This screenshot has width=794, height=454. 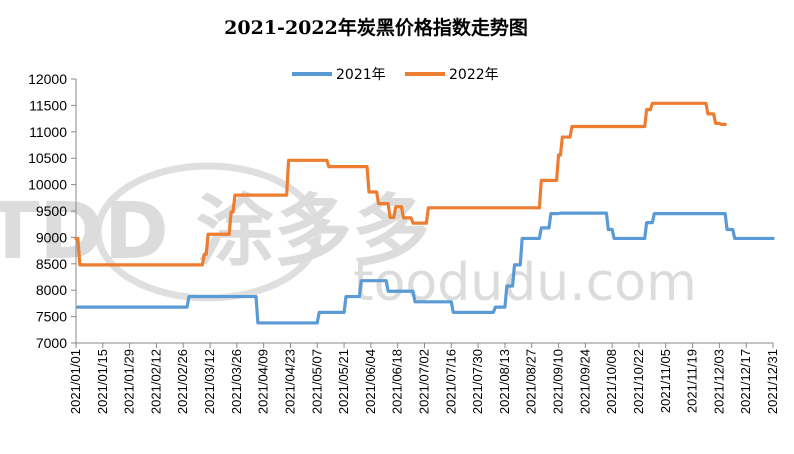 What do you see at coordinates (289, 381) in the screenshot?
I see `x-tick-label: 2021/04/23` at bounding box center [289, 381].